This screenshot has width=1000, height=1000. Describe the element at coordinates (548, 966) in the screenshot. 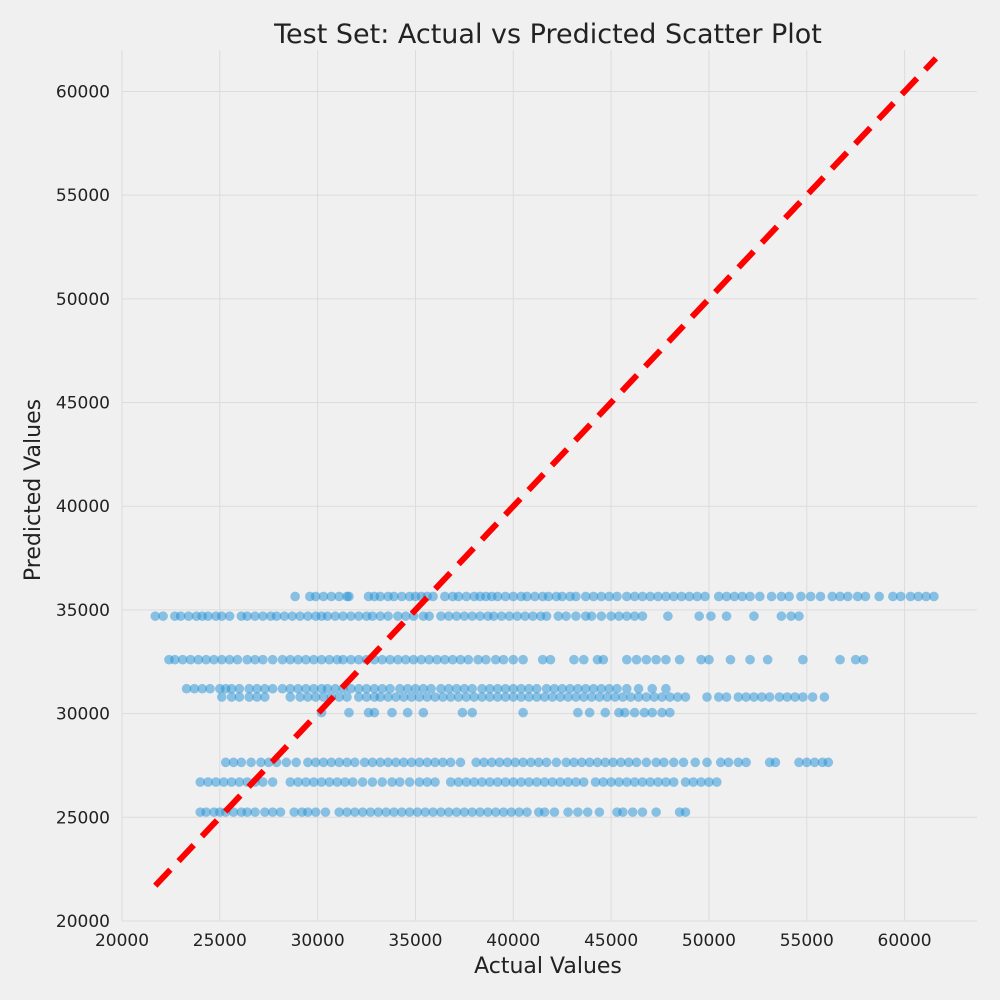

I see `x-axis-label: Actual Values` at that location.